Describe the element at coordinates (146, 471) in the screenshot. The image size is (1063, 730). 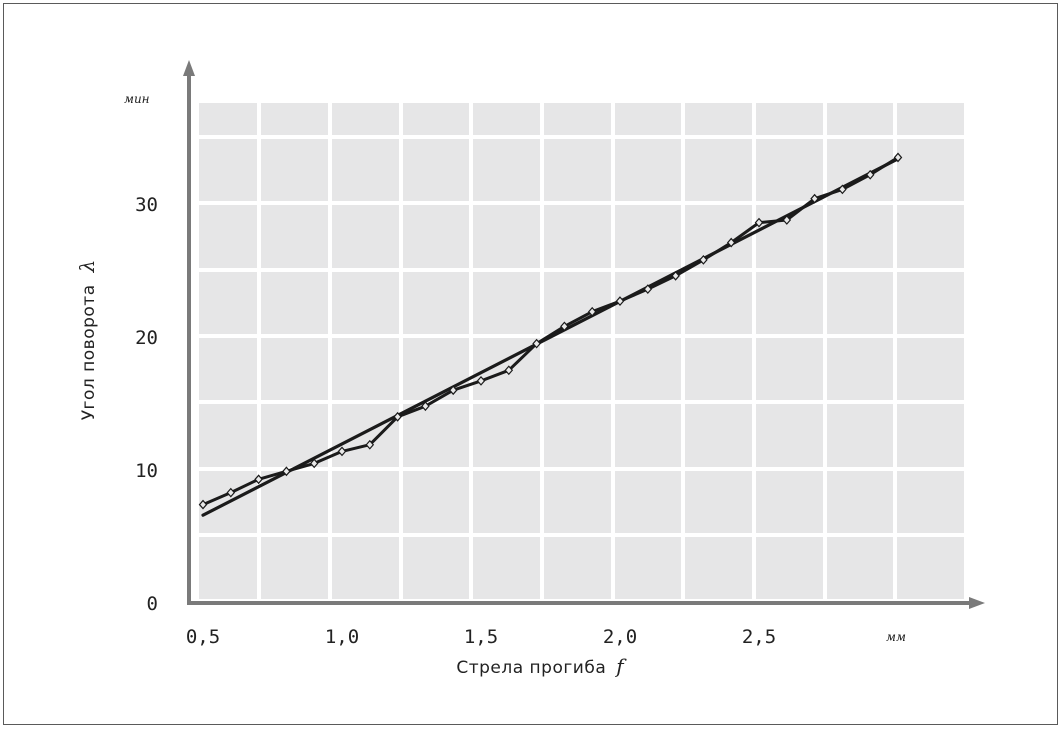
I see `y-tick-label: 10` at that location.